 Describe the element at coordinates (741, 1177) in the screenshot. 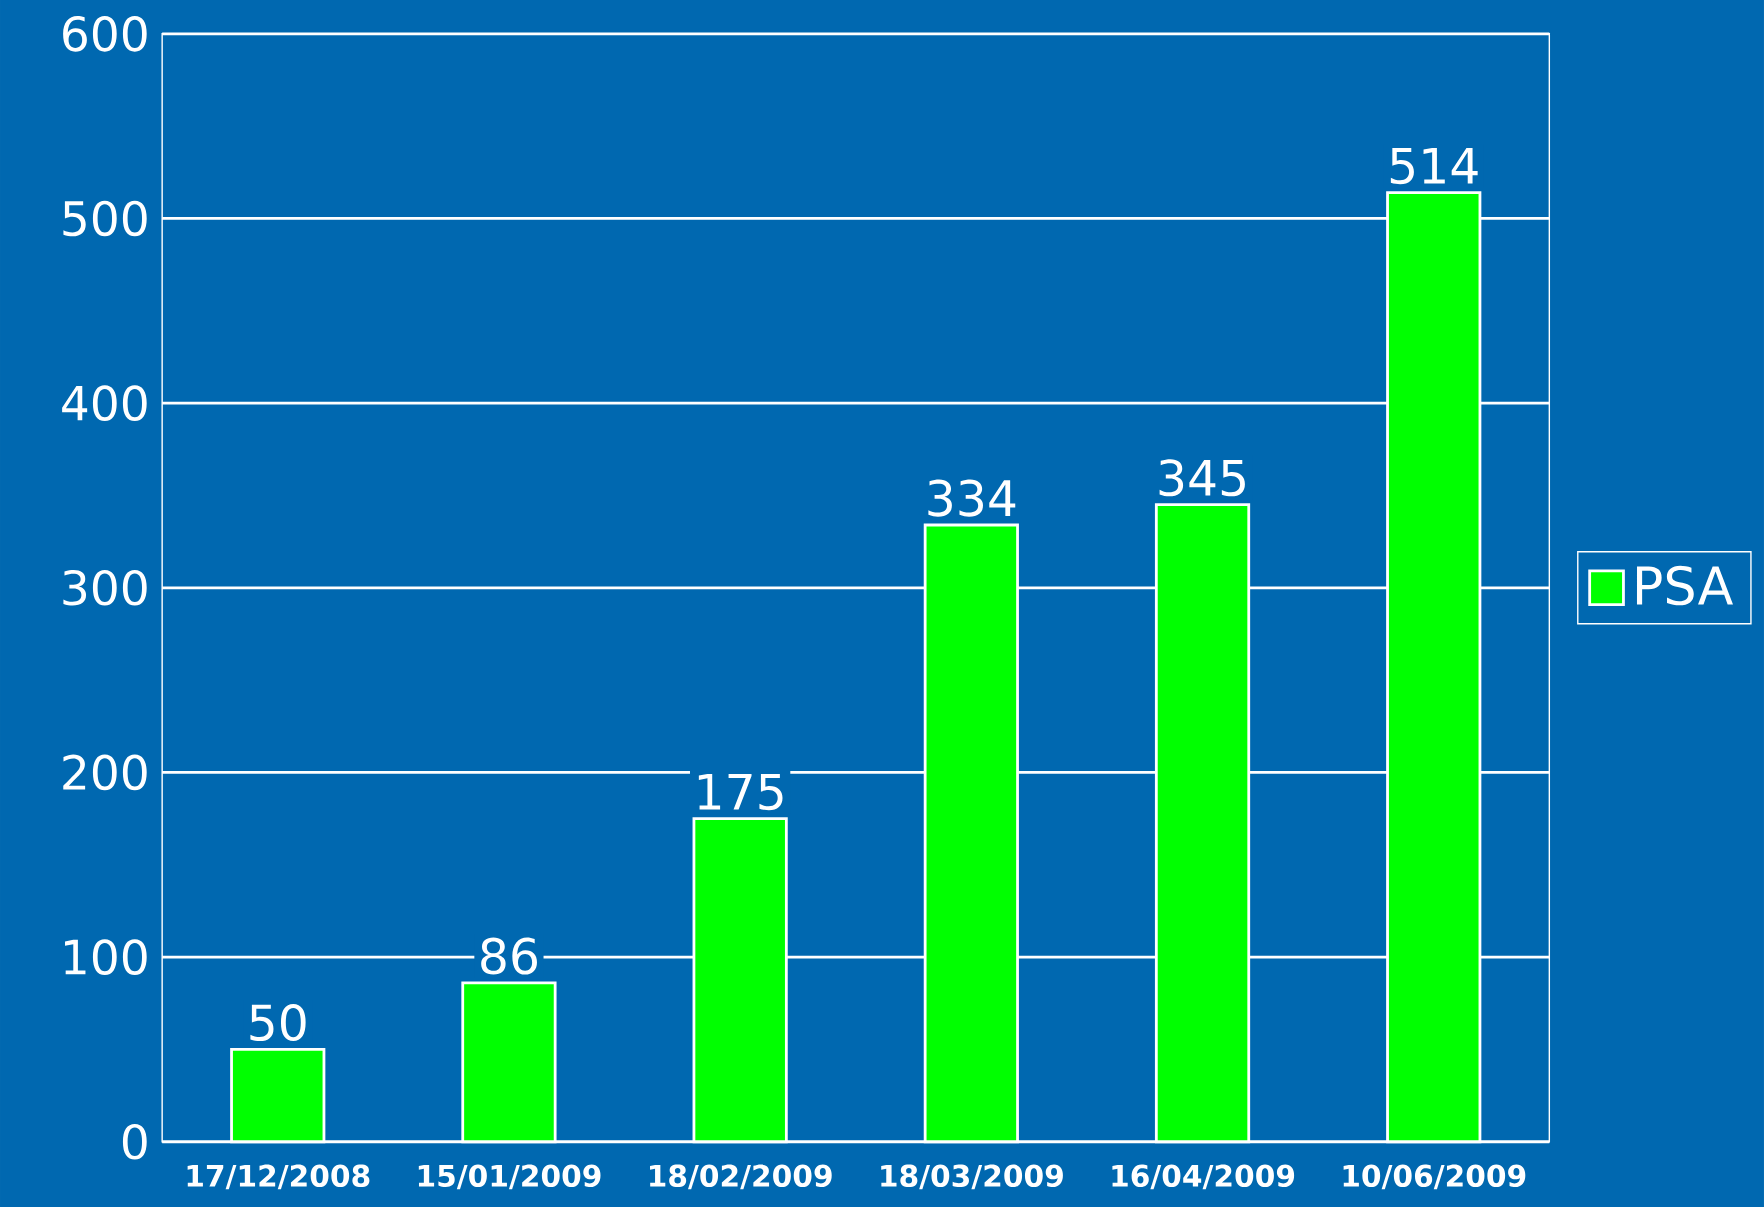

I see `x-tick-label: 18/02/2009` at that location.